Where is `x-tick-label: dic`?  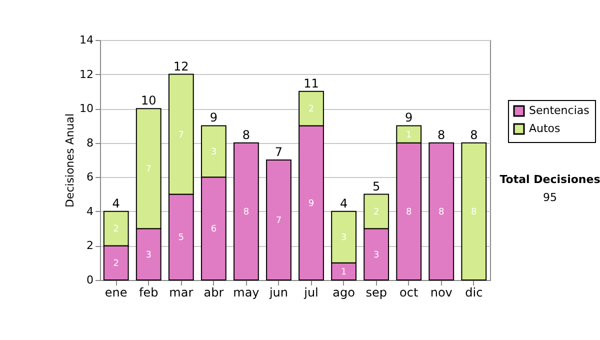
x-tick-label: dic is located at coordinates (474, 293).